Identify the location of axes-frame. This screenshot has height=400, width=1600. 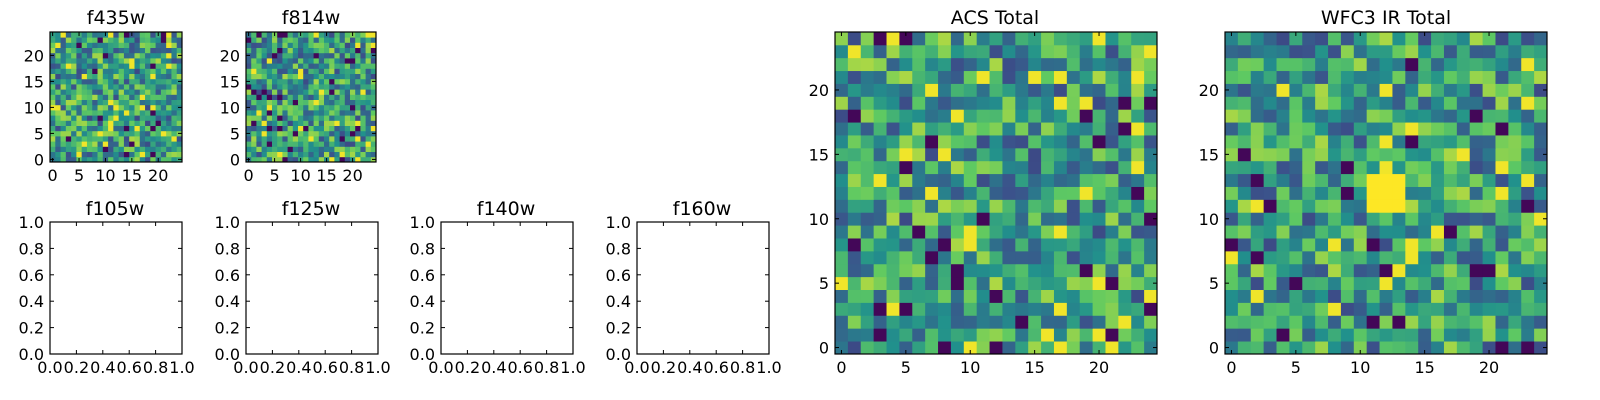
(312, 288).